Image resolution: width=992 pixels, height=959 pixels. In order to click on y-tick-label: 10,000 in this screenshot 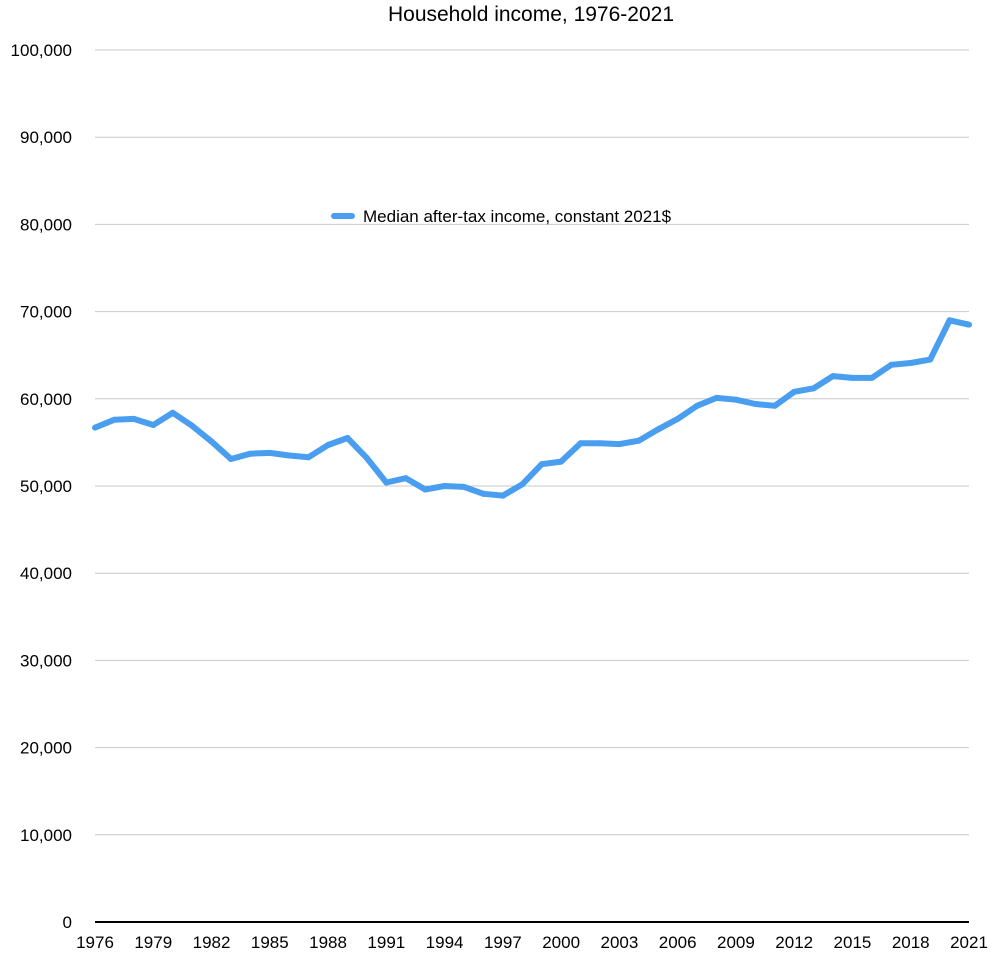, I will do `click(46, 835)`.